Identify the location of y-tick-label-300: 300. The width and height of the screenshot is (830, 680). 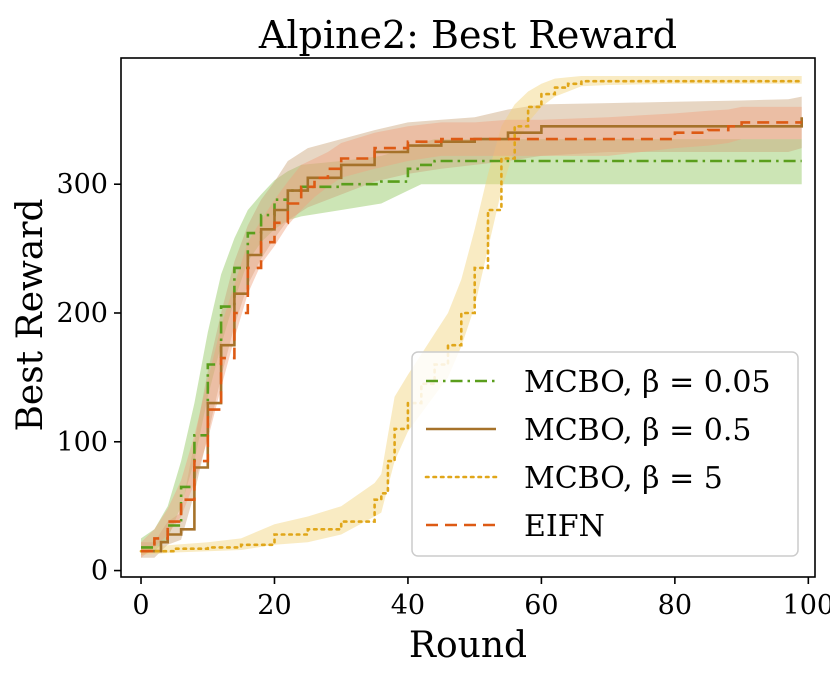
(82, 184).